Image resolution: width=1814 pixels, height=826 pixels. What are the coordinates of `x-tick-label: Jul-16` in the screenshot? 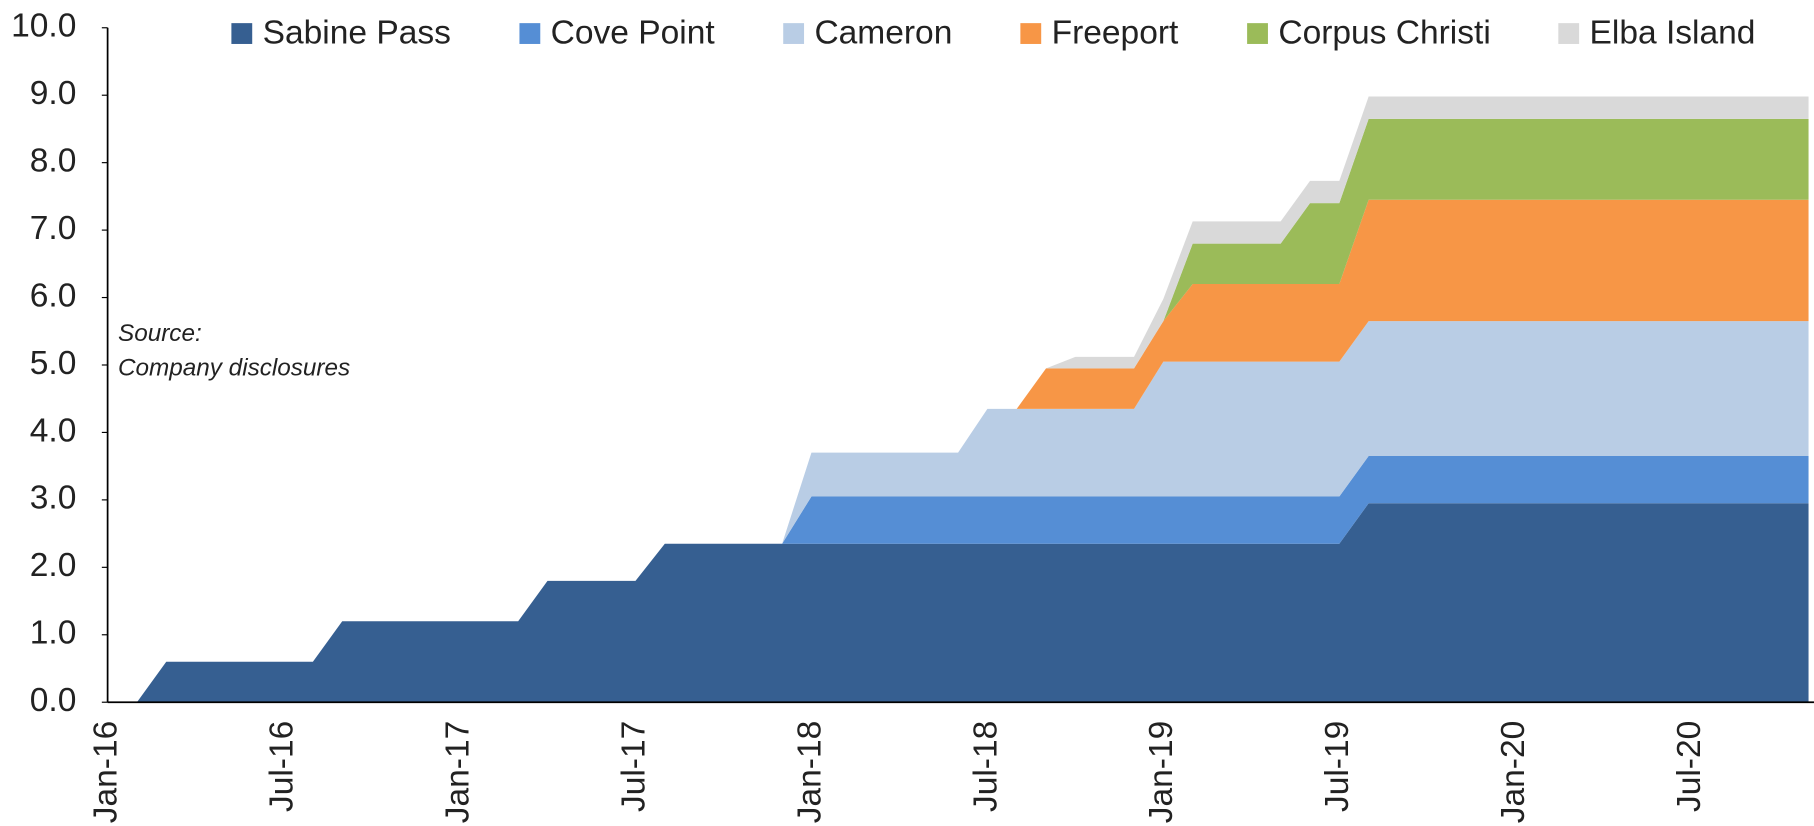 It's located at (281, 766).